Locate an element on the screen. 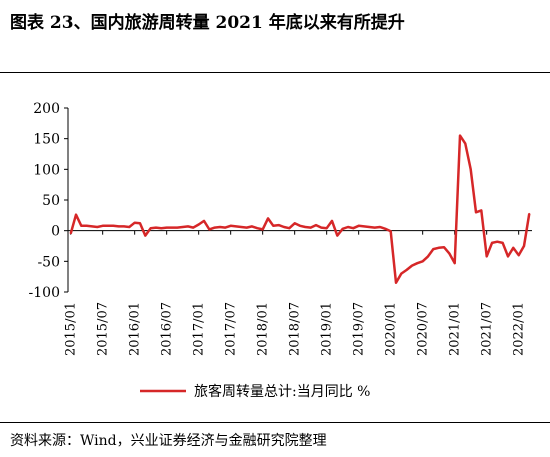 The width and height of the screenshot is (550, 457). source-note: 资料来源：Wind，兴业证券经济与金融研究院整理 is located at coordinates (168, 441).